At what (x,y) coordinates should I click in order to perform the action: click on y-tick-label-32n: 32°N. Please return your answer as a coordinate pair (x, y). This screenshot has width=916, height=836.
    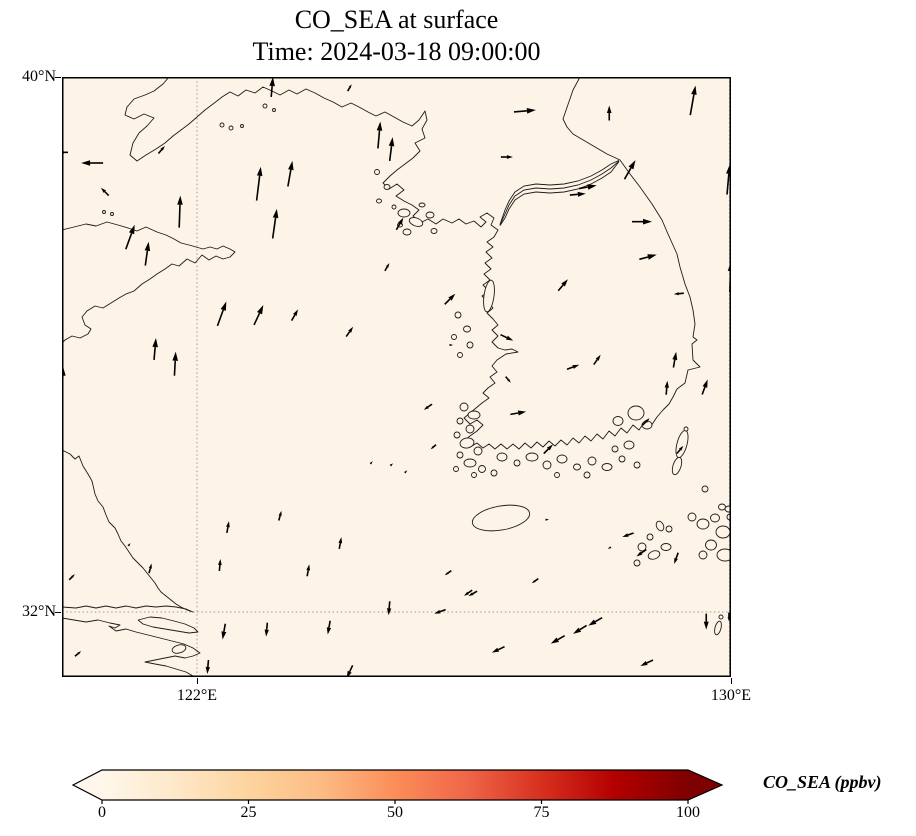
    Looking at the image, I should click on (39, 611).